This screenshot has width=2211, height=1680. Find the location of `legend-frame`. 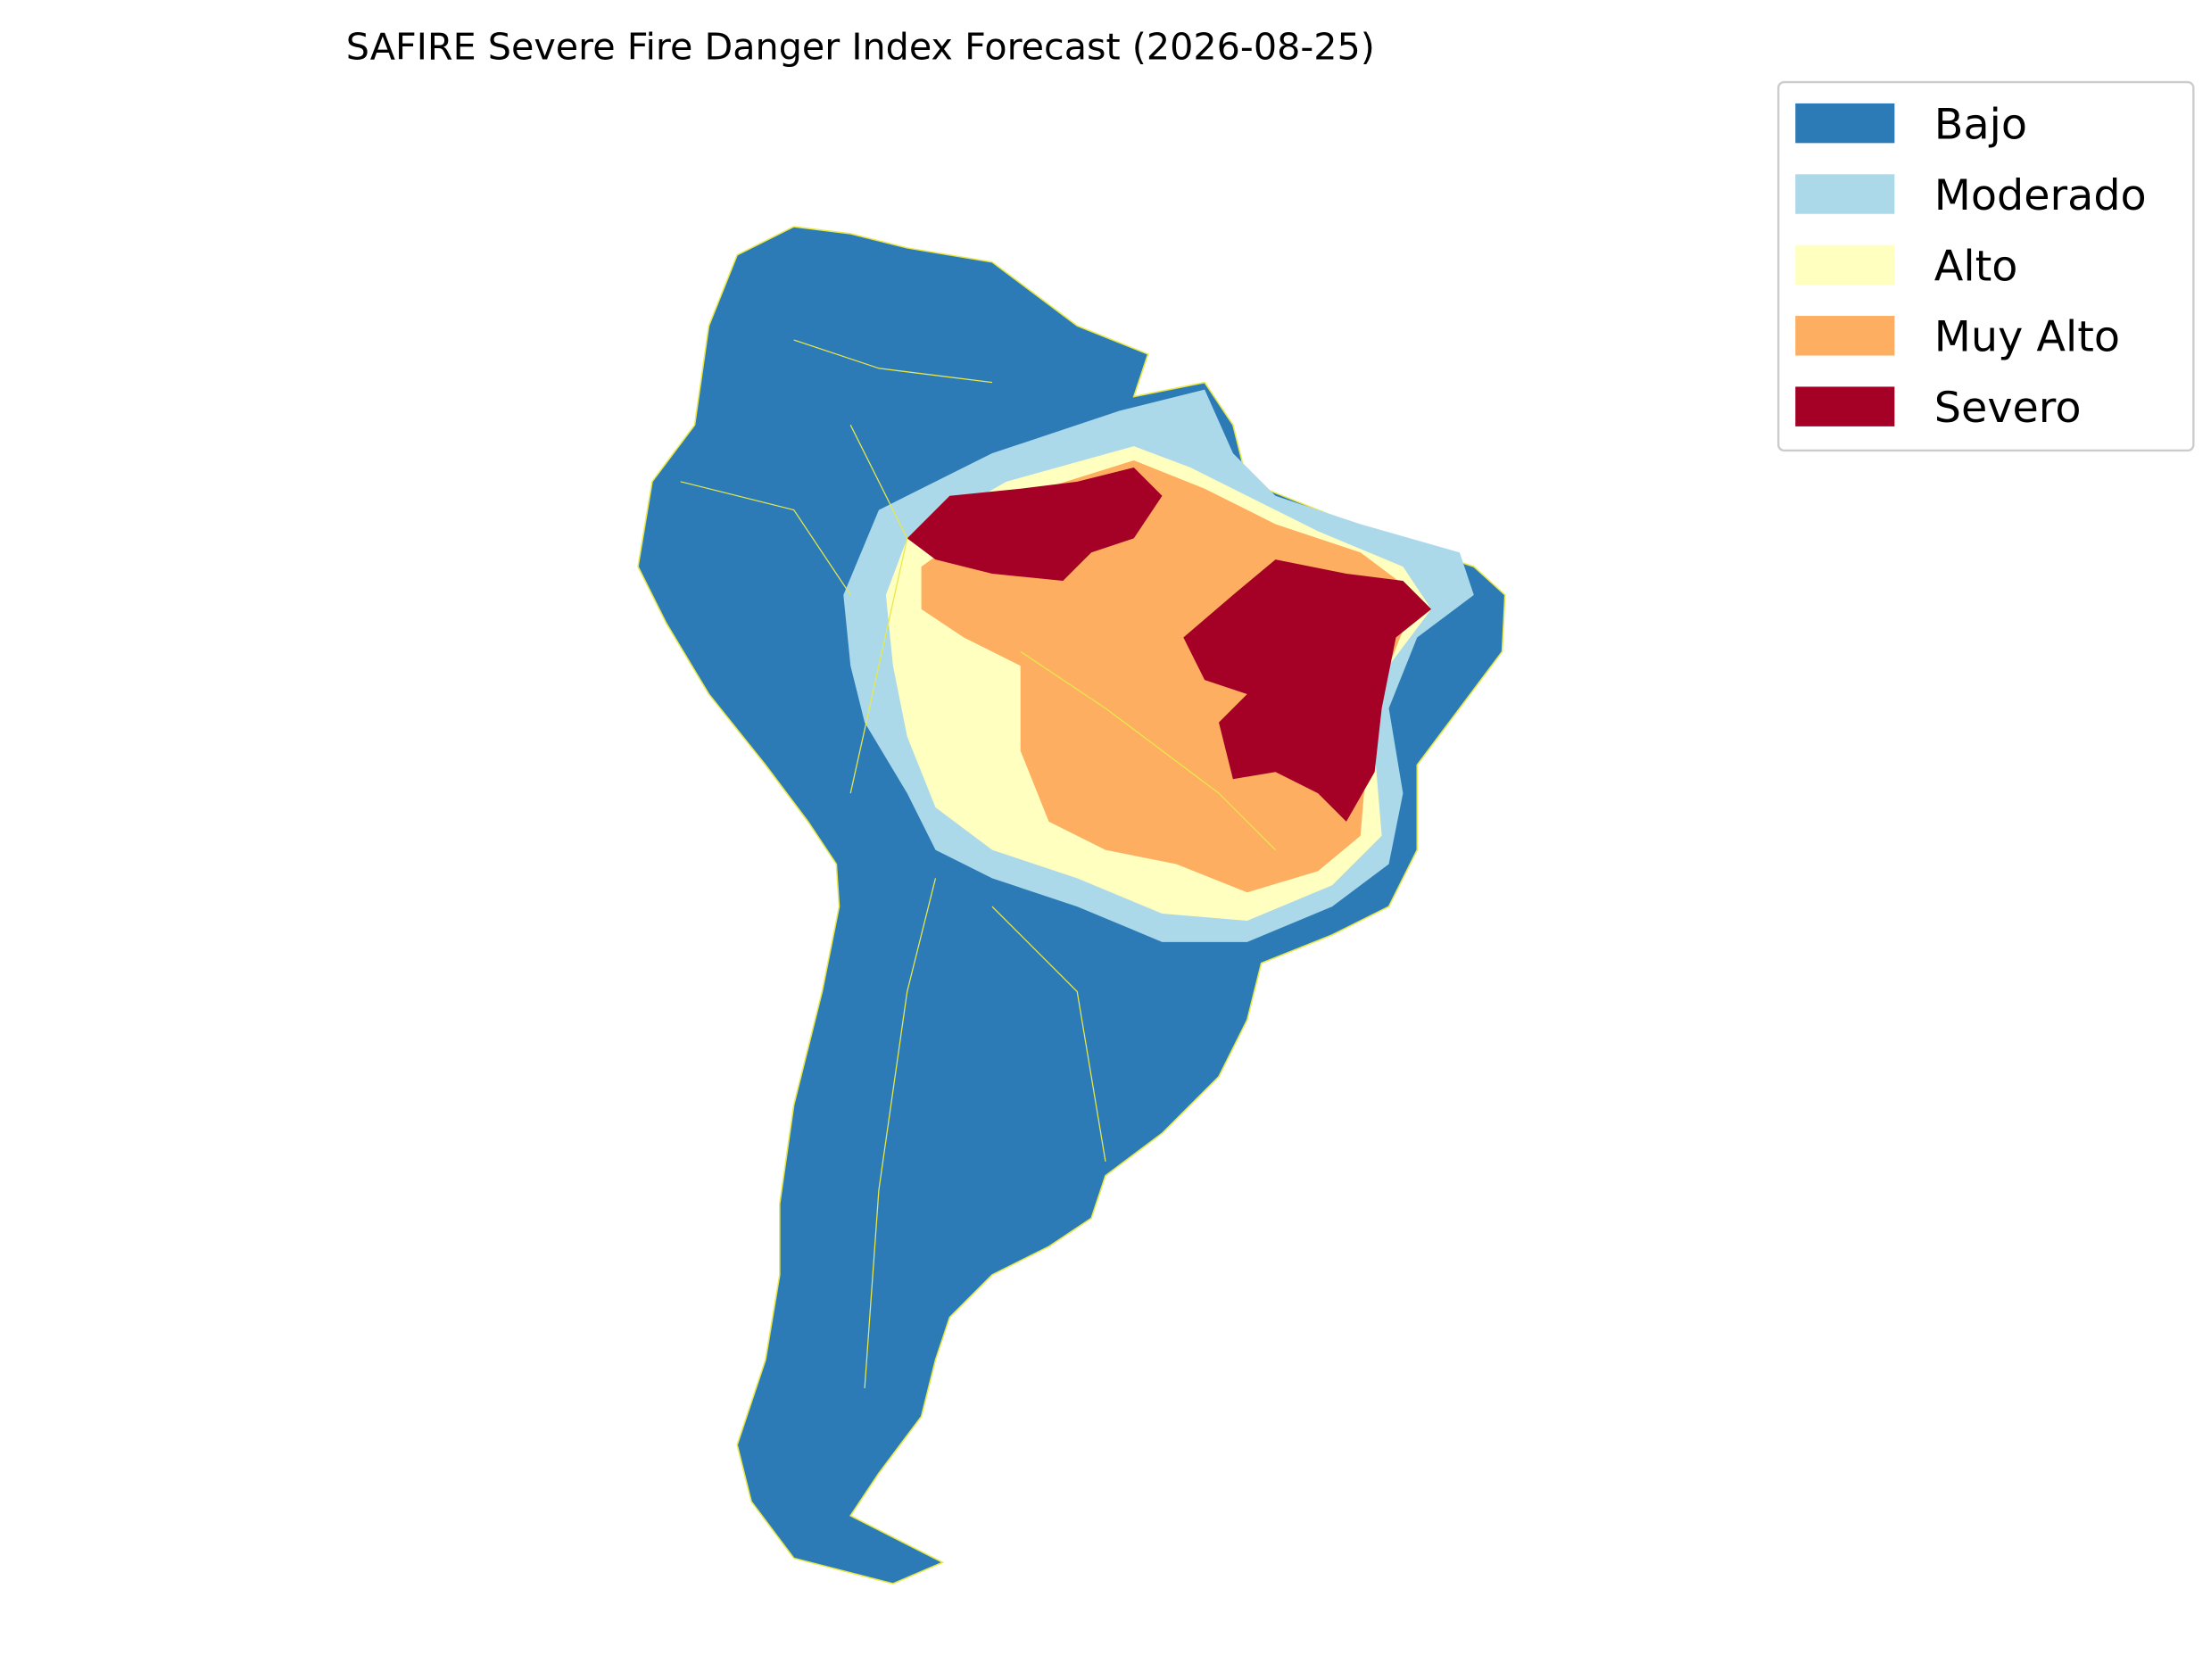

legend-frame is located at coordinates (1985, 266).